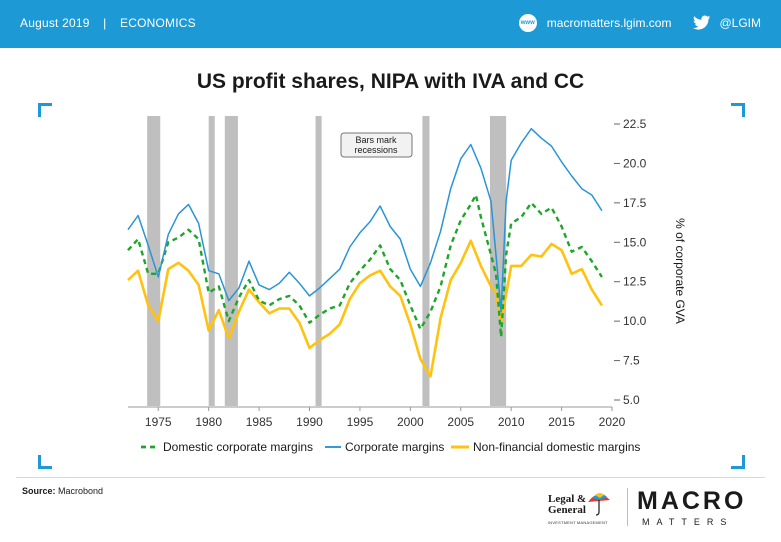 The width and height of the screenshot is (781, 542). I want to click on legal-general-wordmark: Legal & General, so click(567, 504).